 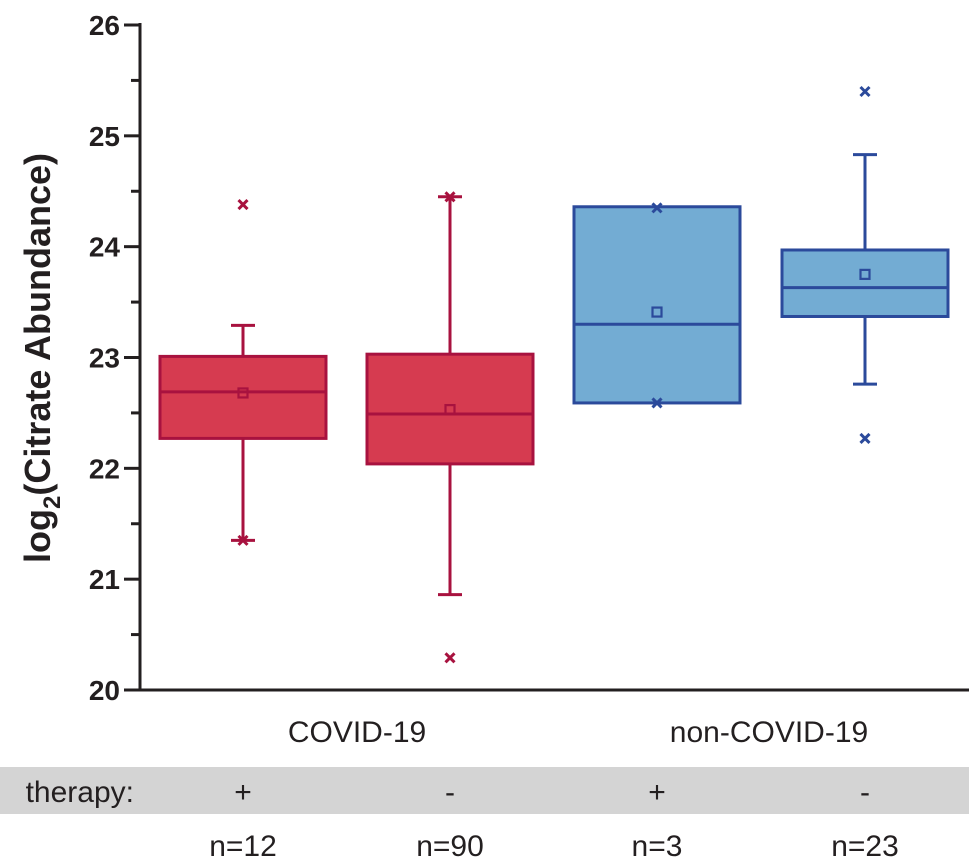 What do you see at coordinates (554, 846) in the screenshot?
I see `sample-size-labels: n=12 n=90 n=3 n=23` at bounding box center [554, 846].